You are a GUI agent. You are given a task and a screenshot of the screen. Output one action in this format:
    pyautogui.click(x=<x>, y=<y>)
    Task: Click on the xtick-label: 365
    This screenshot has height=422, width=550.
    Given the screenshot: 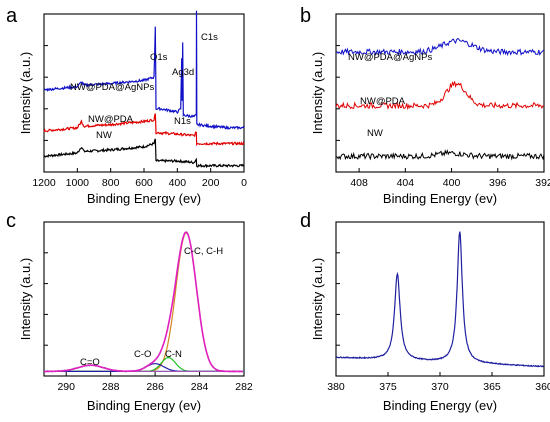 What is the action you would take?
    pyautogui.click(x=492, y=387)
    